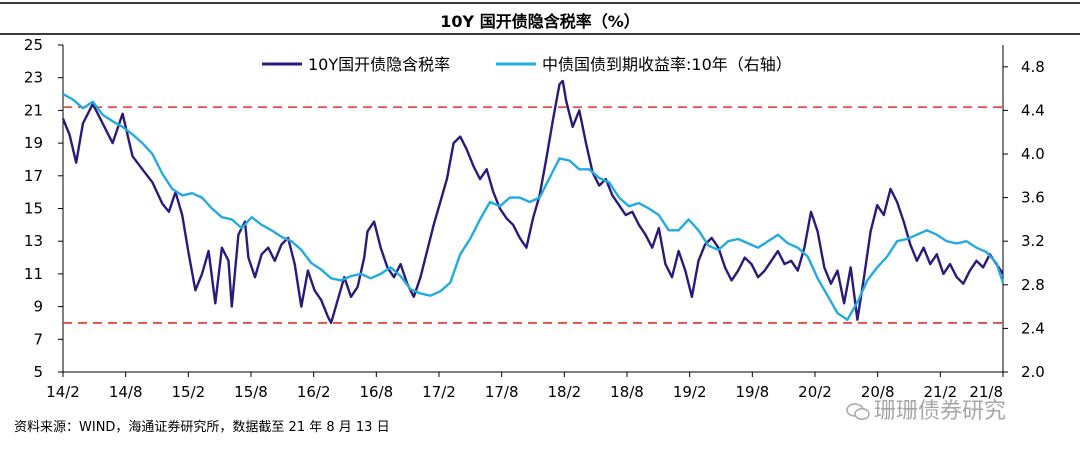 The height and width of the screenshot is (455, 1080). What do you see at coordinates (33, 143) in the screenshot?
I see `left-tick-label: 19` at bounding box center [33, 143].